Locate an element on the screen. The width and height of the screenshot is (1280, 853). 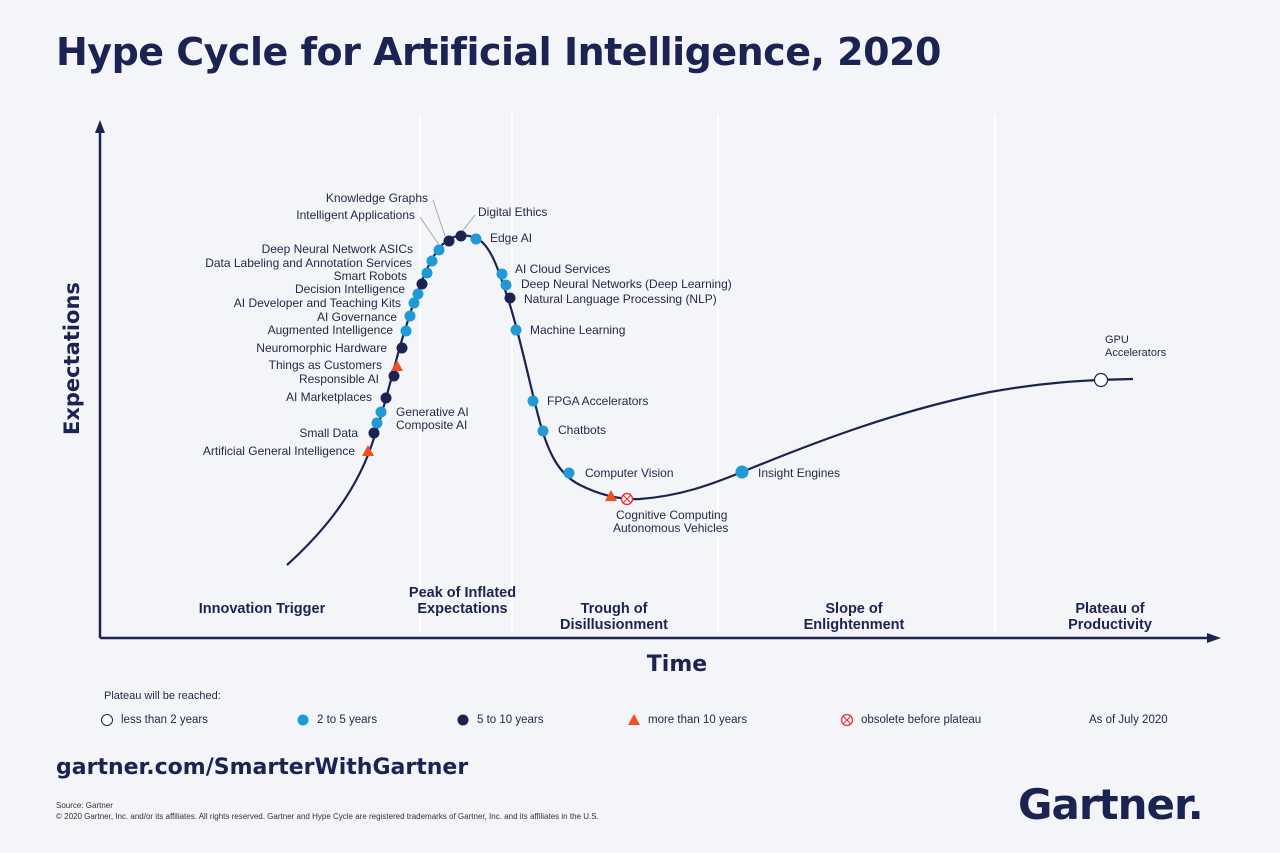
orange-triangle-icon is located at coordinates (634, 719).